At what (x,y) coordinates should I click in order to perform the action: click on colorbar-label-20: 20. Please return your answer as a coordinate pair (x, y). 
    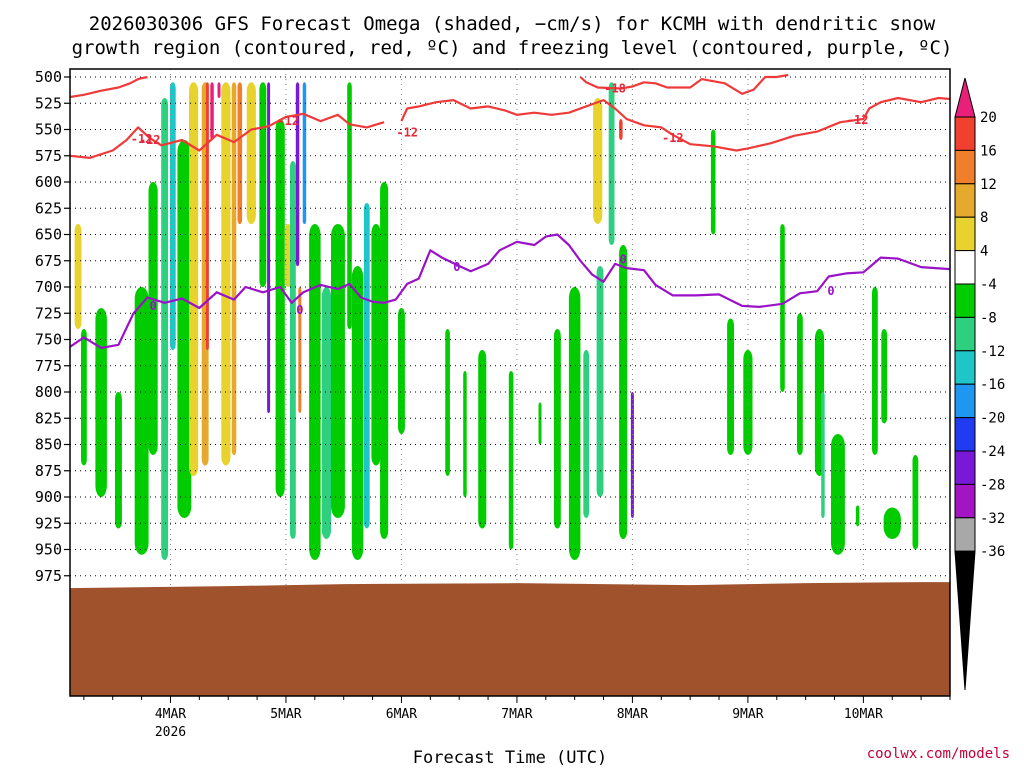
    Looking at the image, I should click on (988, 118).